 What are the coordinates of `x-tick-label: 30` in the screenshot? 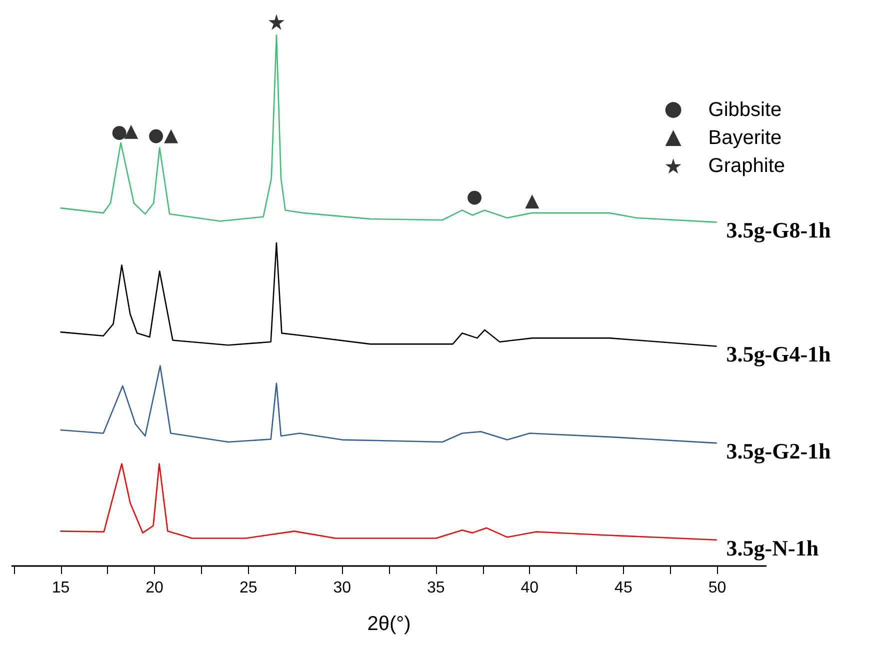 It's located at (342, 588).